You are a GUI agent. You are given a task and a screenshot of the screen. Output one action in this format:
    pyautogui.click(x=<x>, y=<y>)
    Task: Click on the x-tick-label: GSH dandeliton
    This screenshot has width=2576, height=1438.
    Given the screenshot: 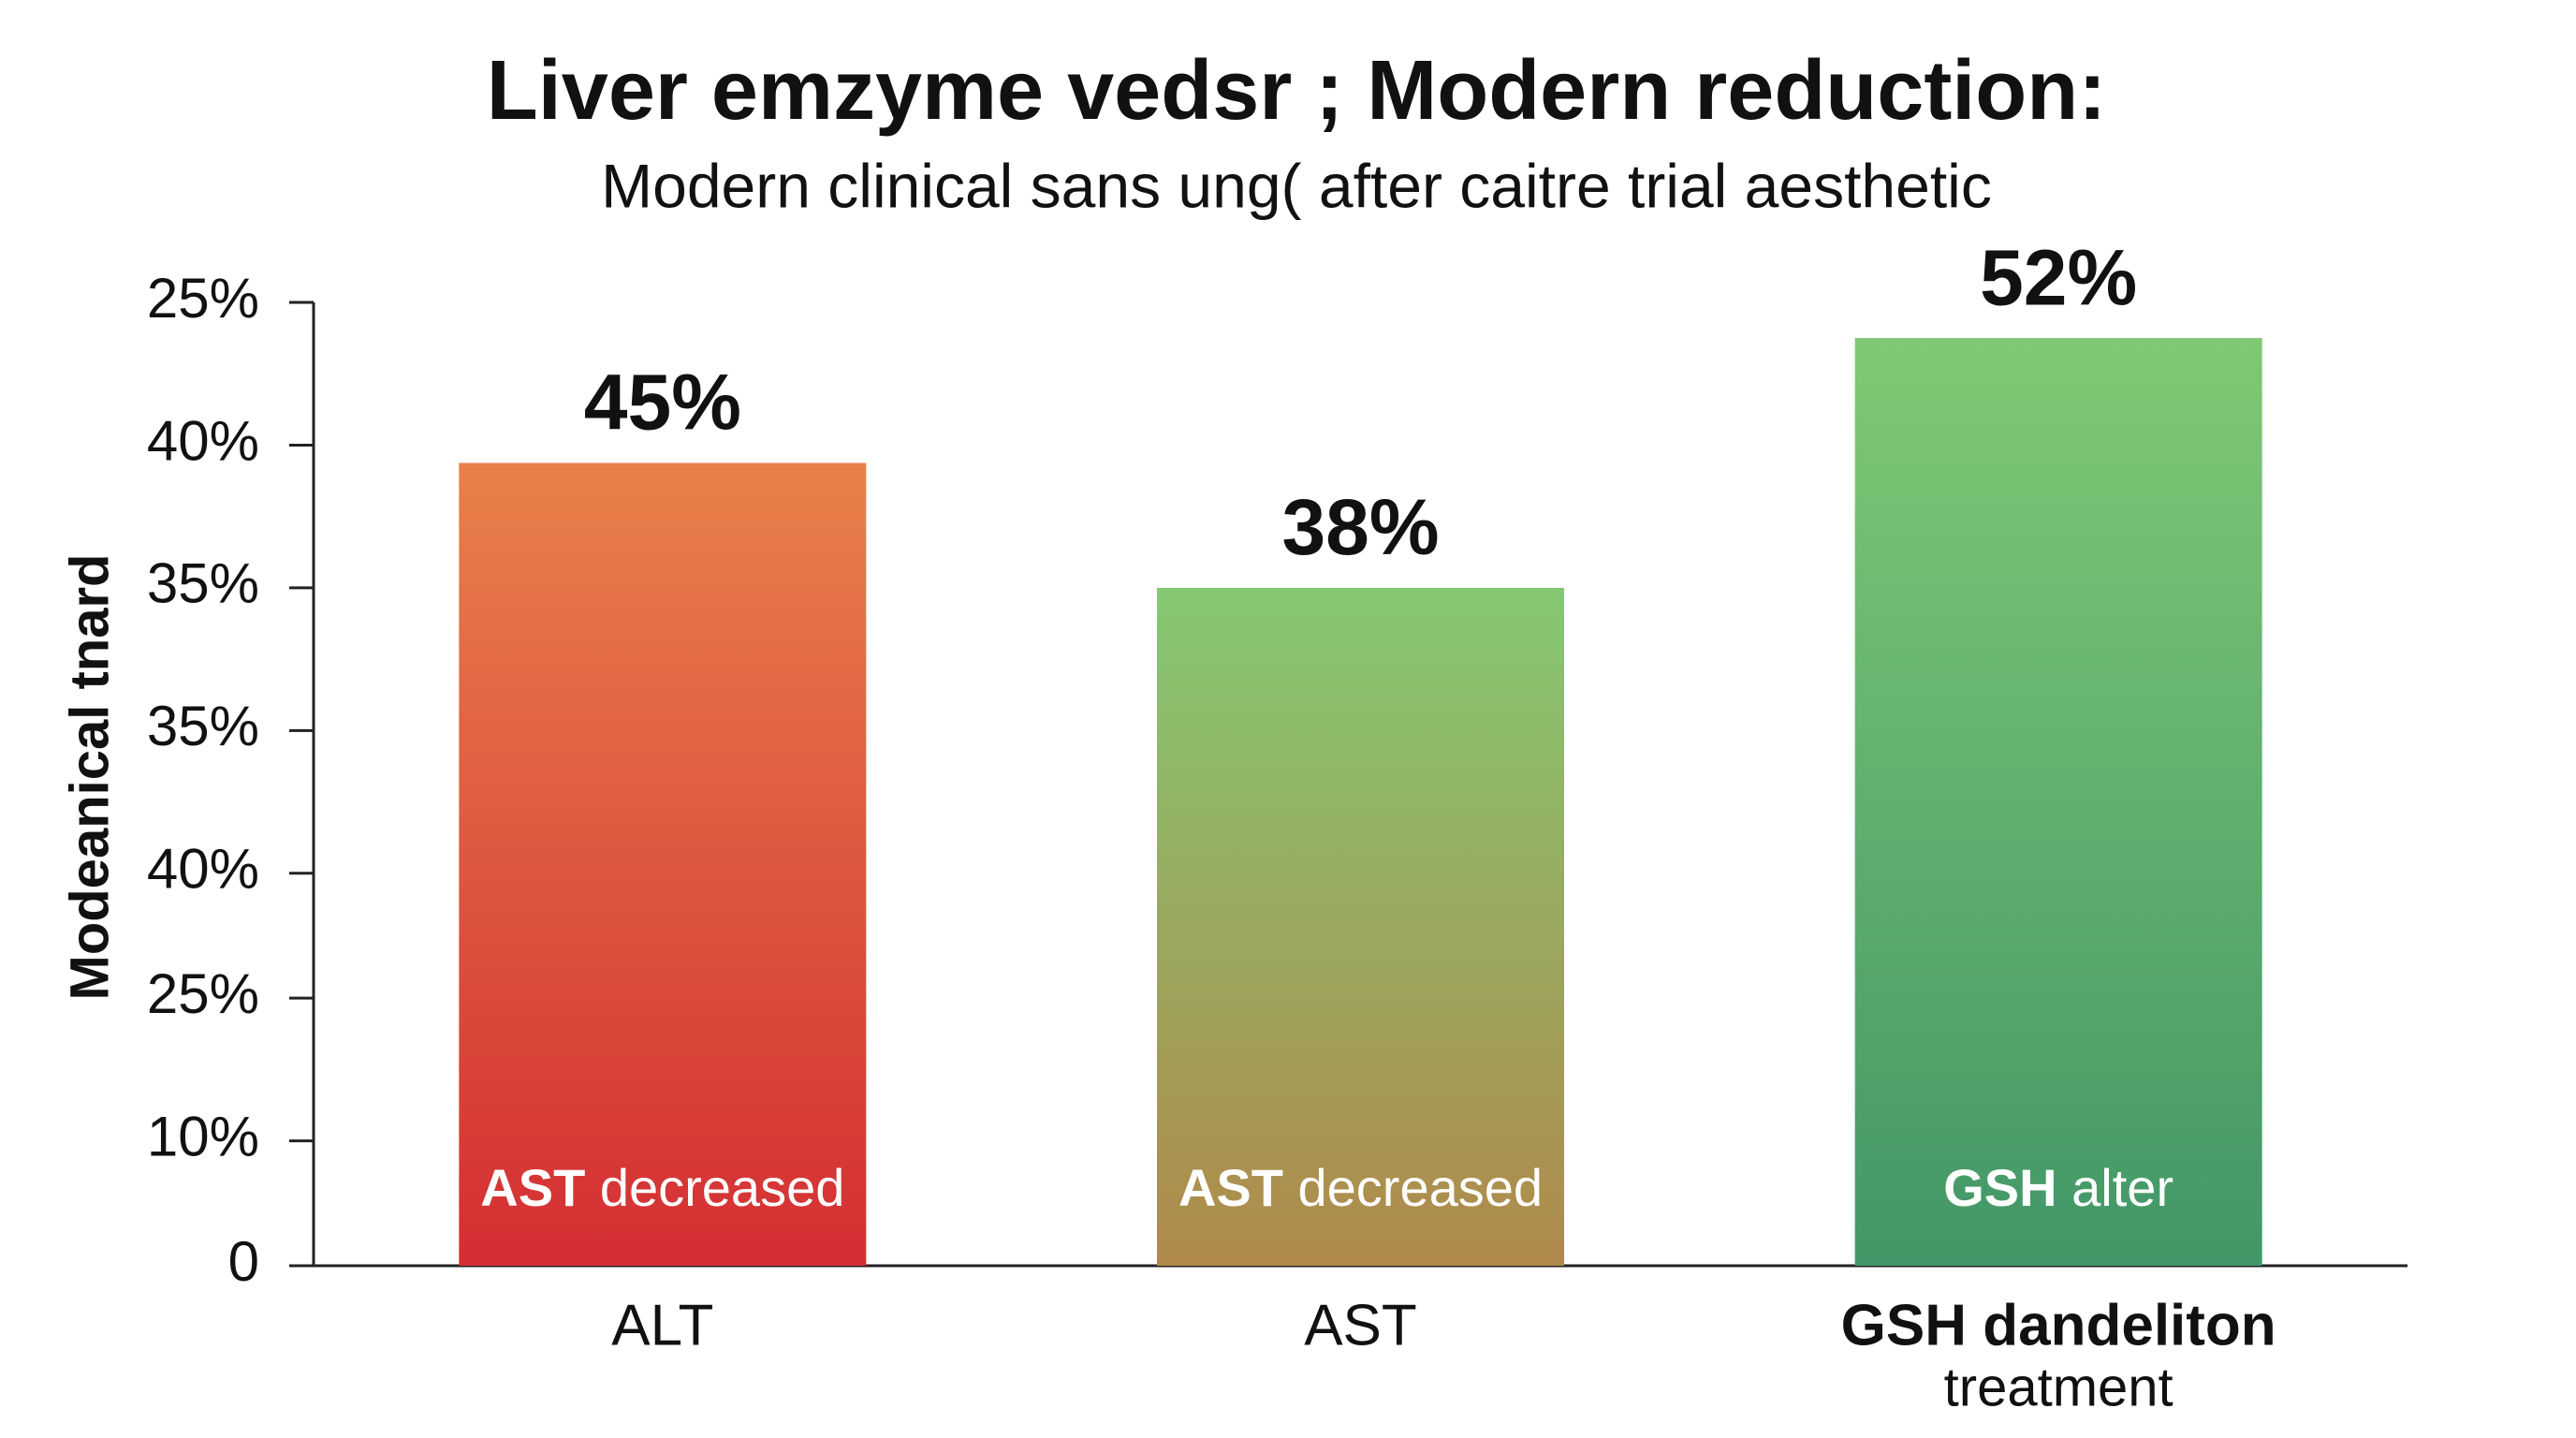 What is the action you would take?
    pyautogui.click(x=2058, y=1325)
    